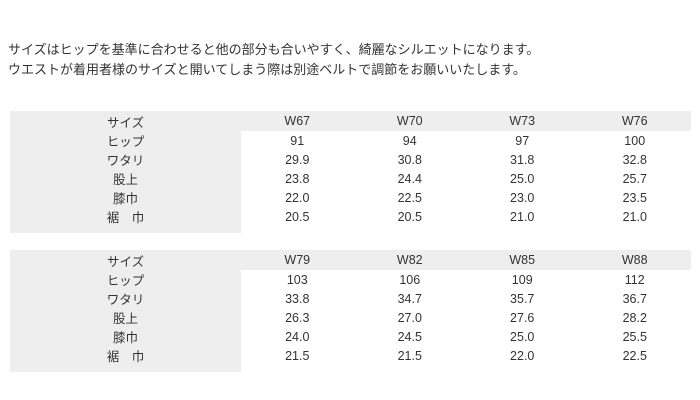 Image resolution: width=700 pixels, height=400 pixels. I want to click on table-row-thigh: ワタリ 29.9 30.8 31.8 32.8, so click(350, 159).